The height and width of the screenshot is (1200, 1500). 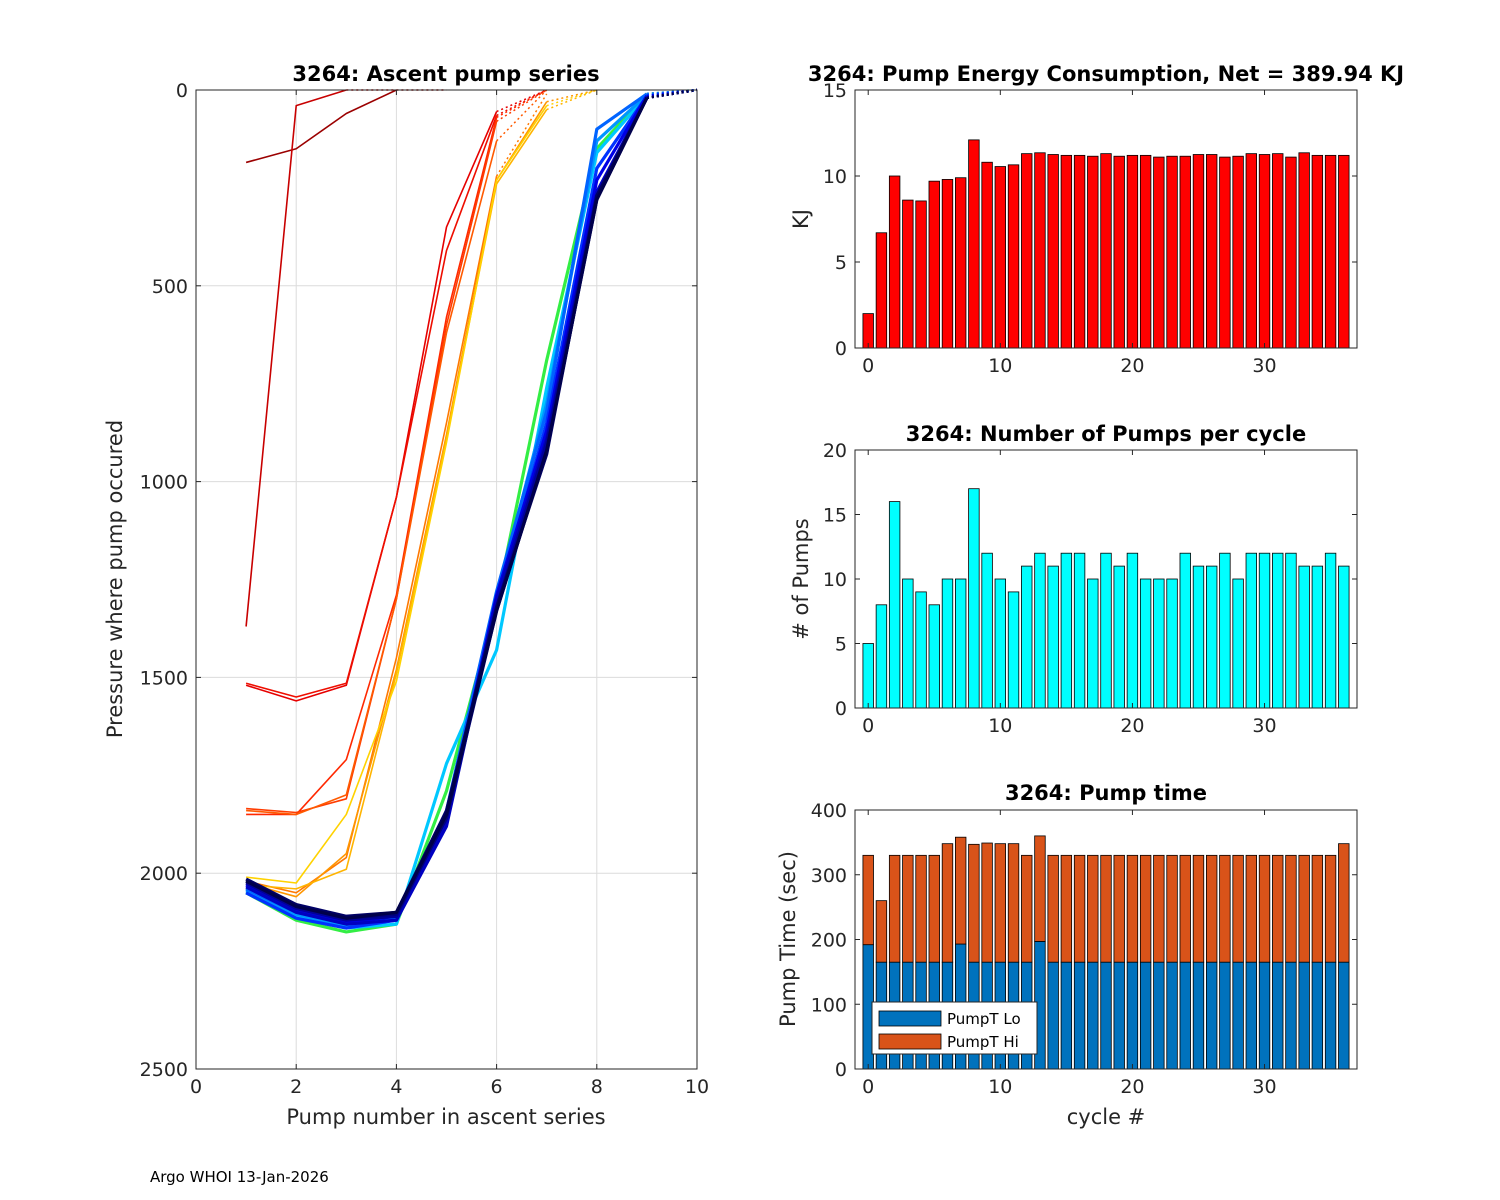 I want to click on x-tick-label: 10, so click(x=1000, y=366).